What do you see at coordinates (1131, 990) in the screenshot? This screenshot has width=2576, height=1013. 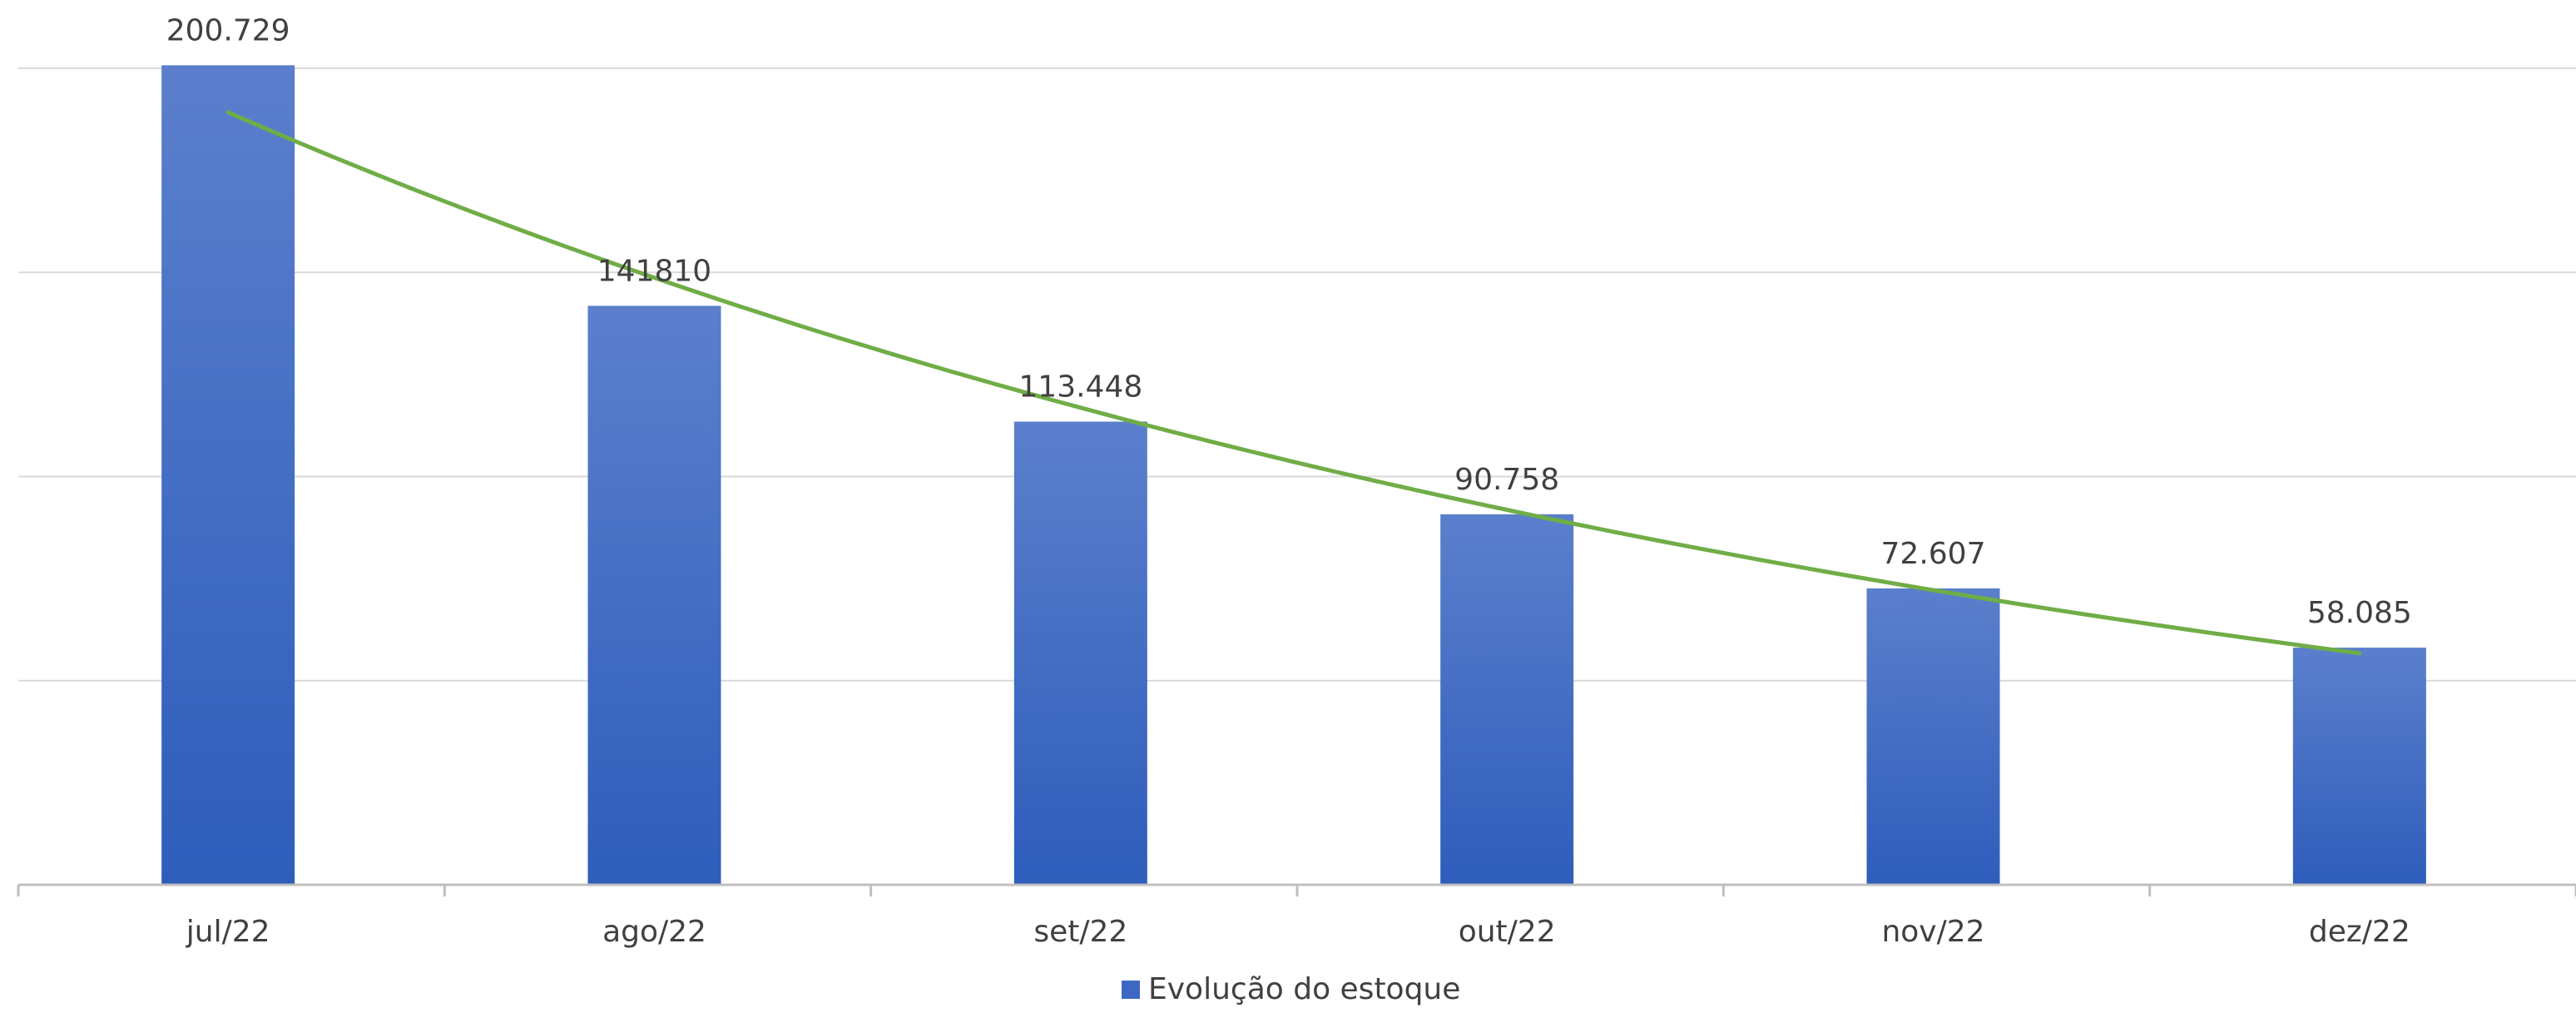 I see `legend-swatch` at bounding box center [1131, 990].